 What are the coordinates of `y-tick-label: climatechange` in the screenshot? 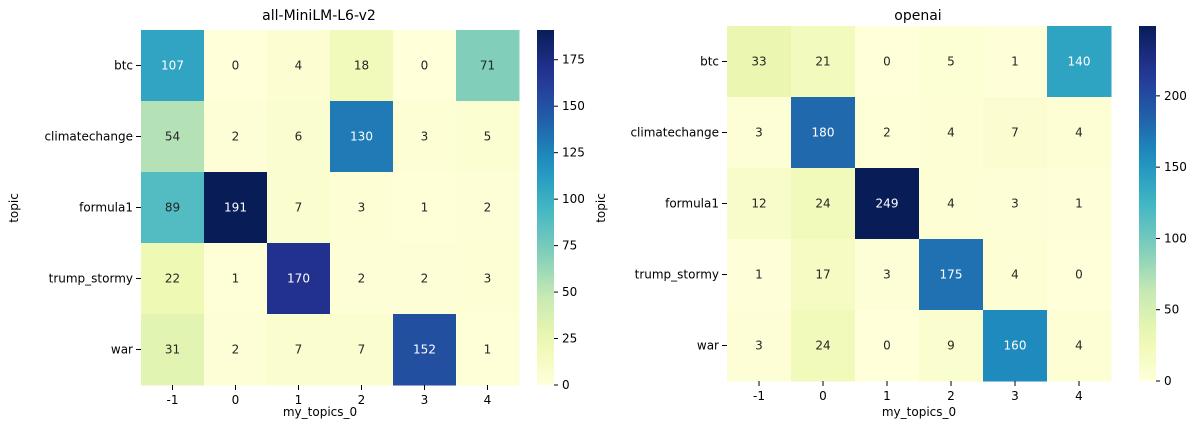 It's located at (674, 133).